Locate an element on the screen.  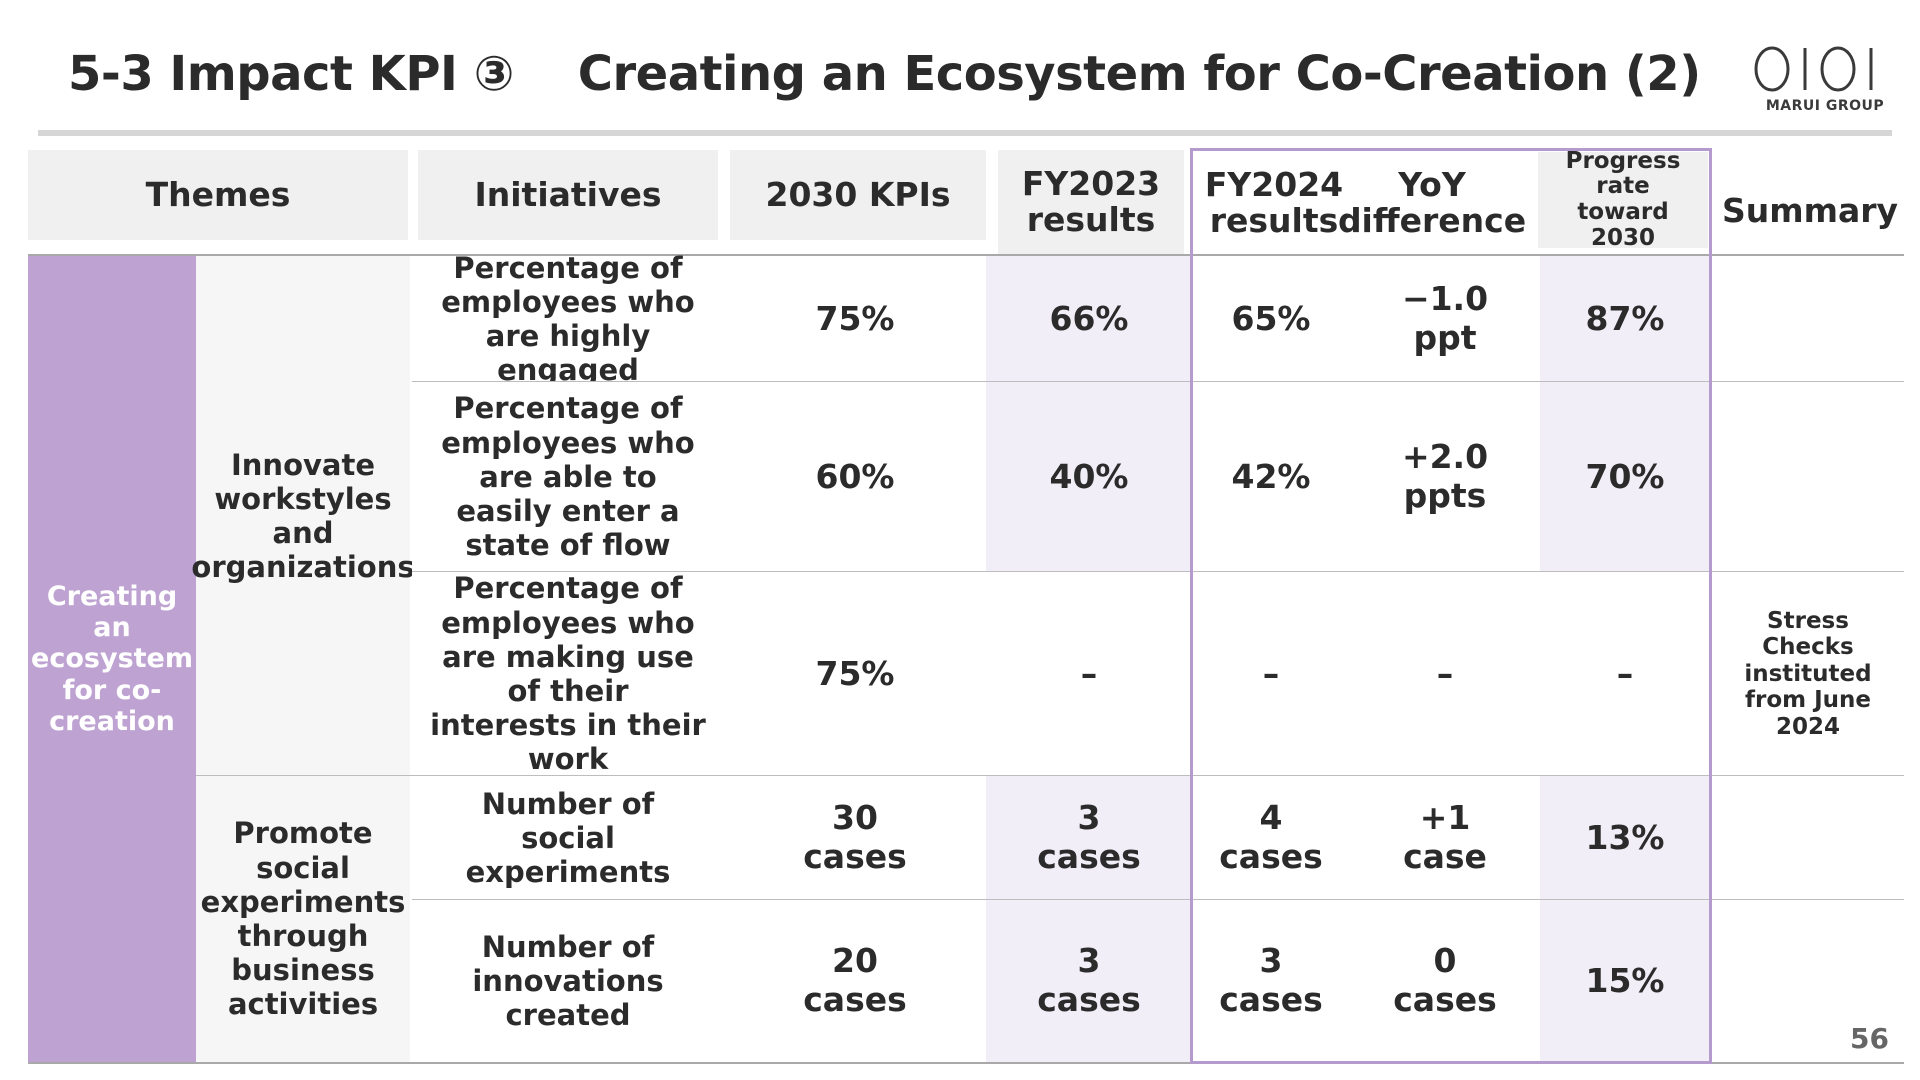
header-2030-kpis: 2030 KPIs is located at coordinates (858, 195).